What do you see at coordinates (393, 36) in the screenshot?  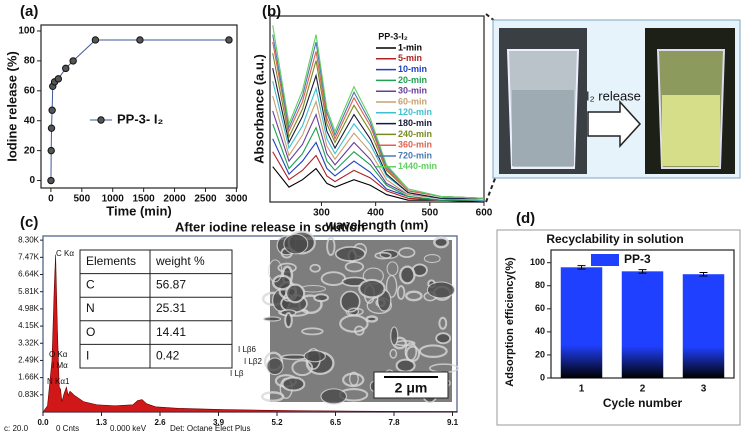 I see `legend-title: PP-3-I₂` at bounding box center [393, 36].